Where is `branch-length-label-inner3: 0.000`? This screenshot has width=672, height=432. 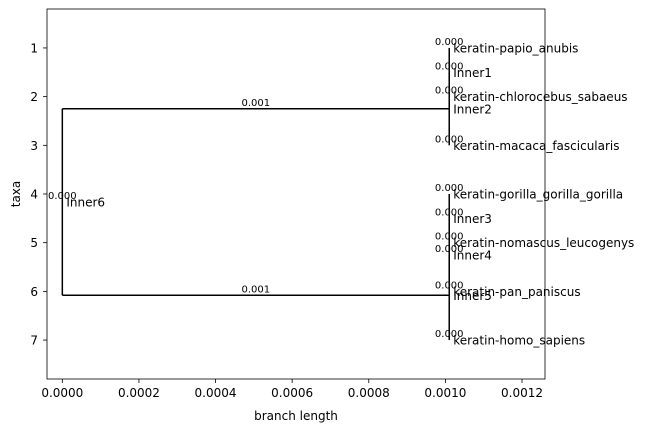
branch-length-label-inner3: 0.000 is located at coordinates (449, 212).